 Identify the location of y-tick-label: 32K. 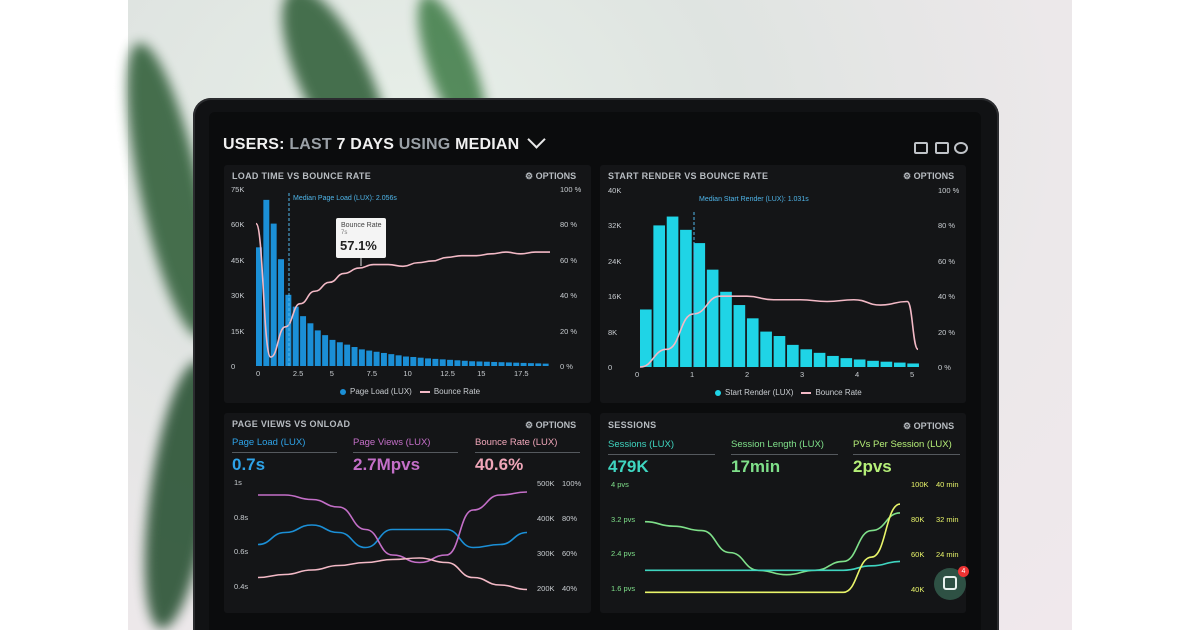
(615, 226).